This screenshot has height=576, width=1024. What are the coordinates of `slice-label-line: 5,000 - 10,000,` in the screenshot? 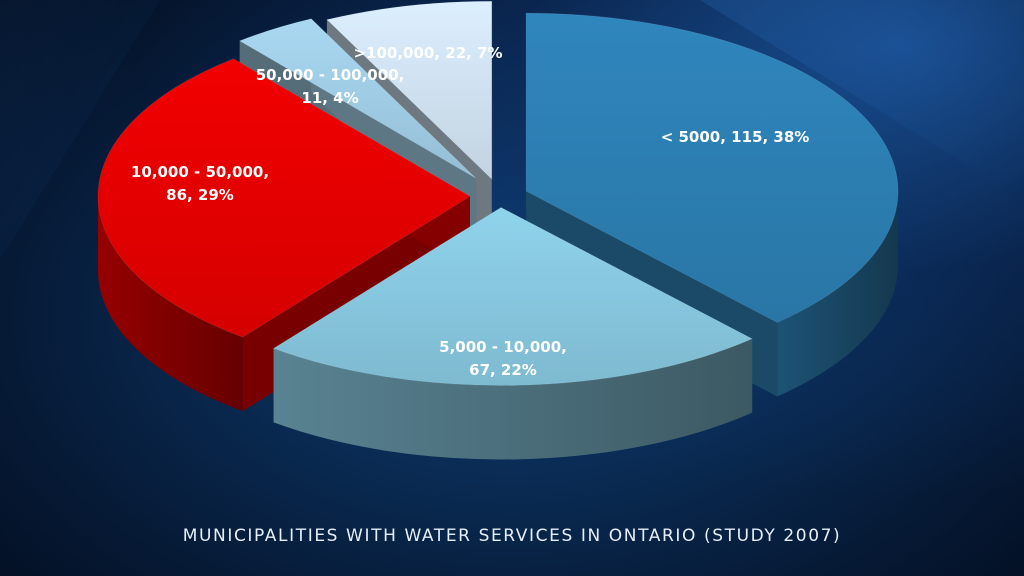 It's located at (503, 347).